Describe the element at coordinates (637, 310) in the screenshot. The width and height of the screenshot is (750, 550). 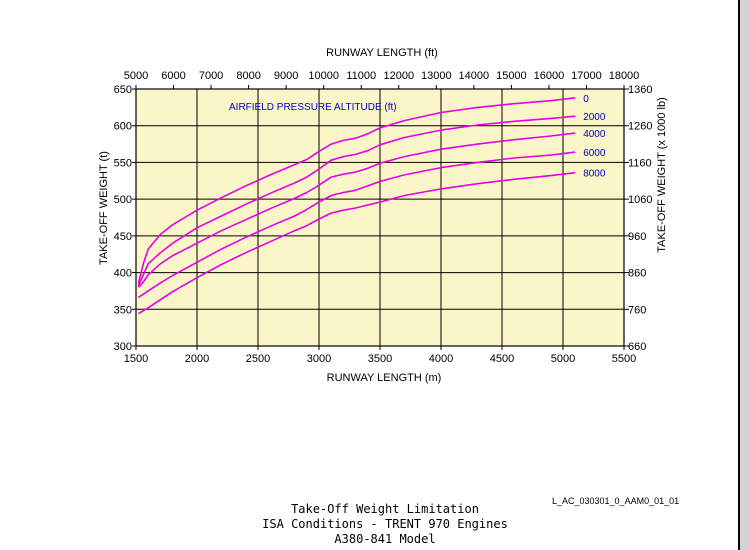
I see `right-tick-label: 760` at that location.